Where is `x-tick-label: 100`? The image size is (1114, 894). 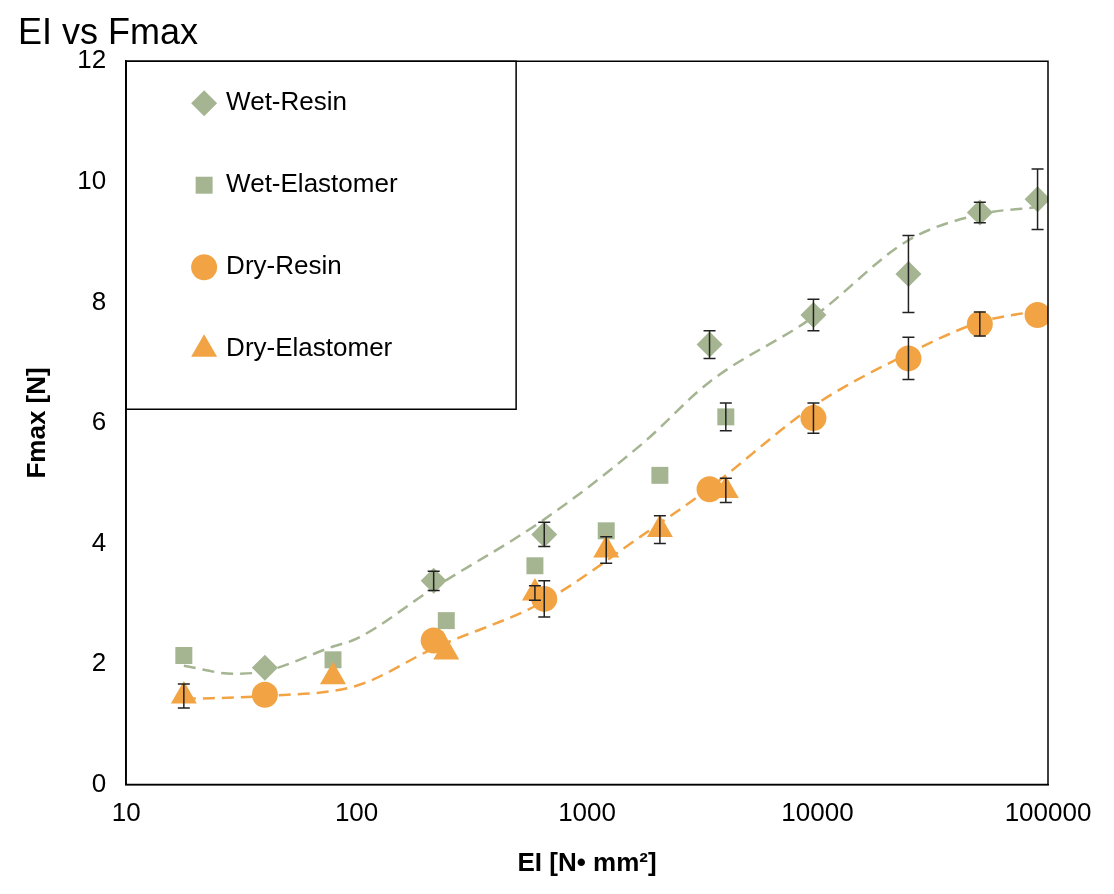
x-tick-label: 100 is located at coordinates (356, 812).